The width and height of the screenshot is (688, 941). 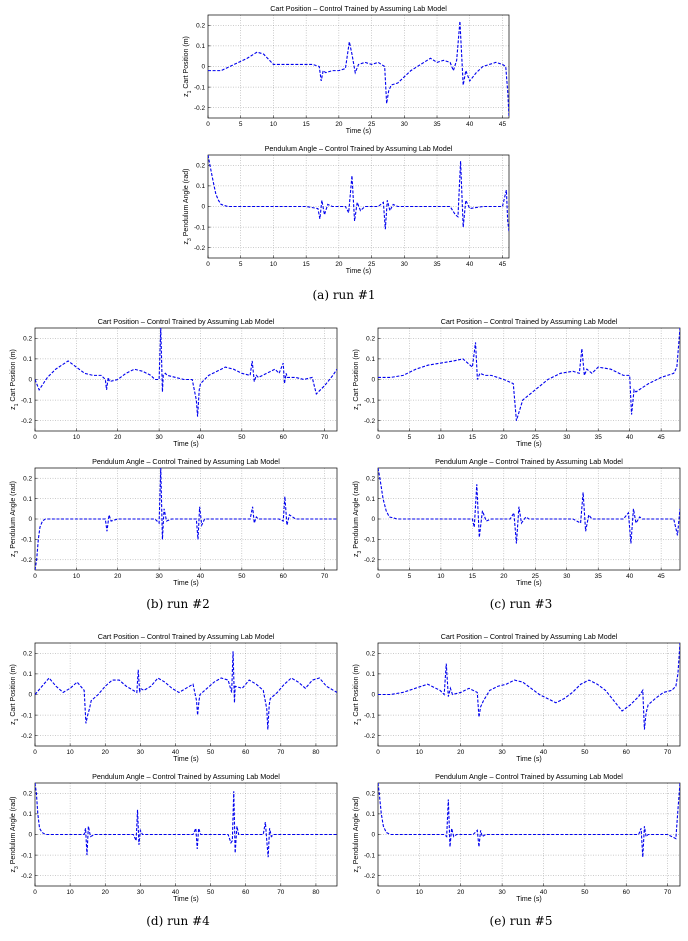 I want to click on run2-cart-x-tick-label: 0, so click(x=35, y=437).